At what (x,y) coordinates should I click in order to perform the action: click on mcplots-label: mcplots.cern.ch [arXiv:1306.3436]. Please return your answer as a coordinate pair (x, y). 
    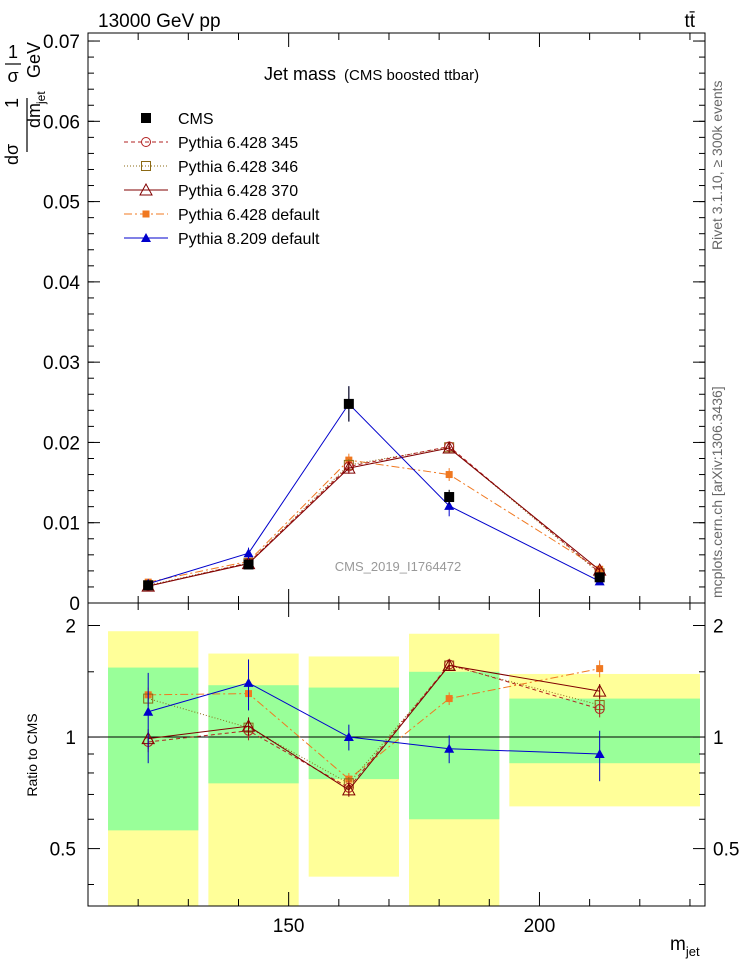
    Looking at the image, I should click on (717, 492).